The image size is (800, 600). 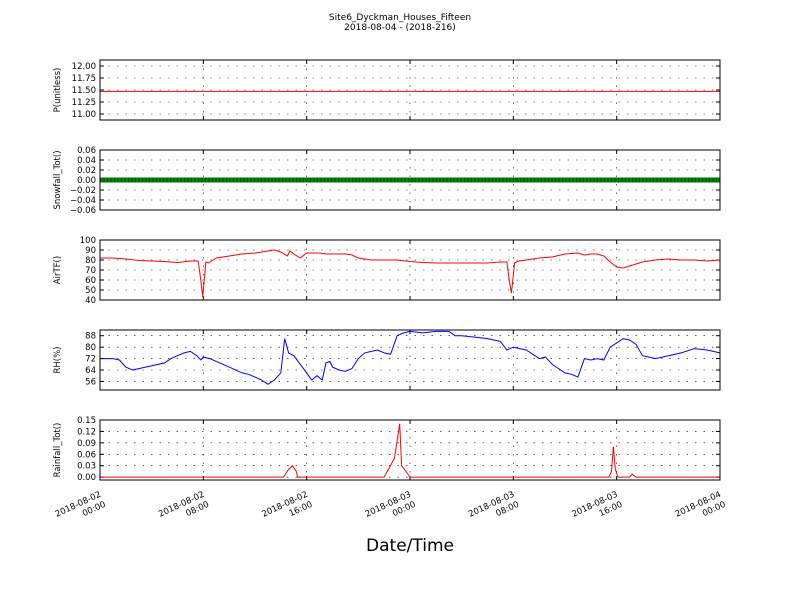 I want to click on y-tick-label: 100, so click(x=88, y=241).